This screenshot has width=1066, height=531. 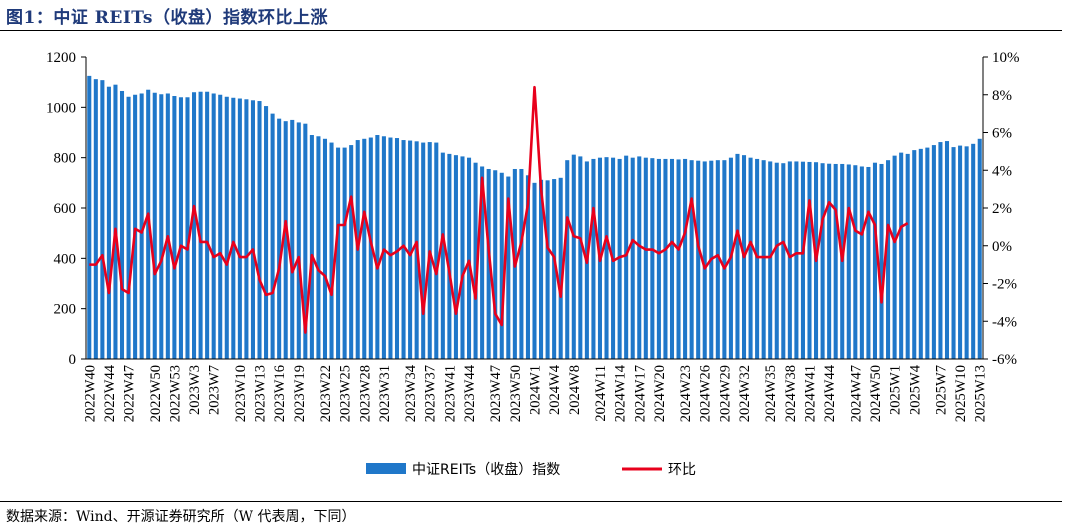 I want to click on y-right-tick-label: 0%, so click(x=1002, y=247).